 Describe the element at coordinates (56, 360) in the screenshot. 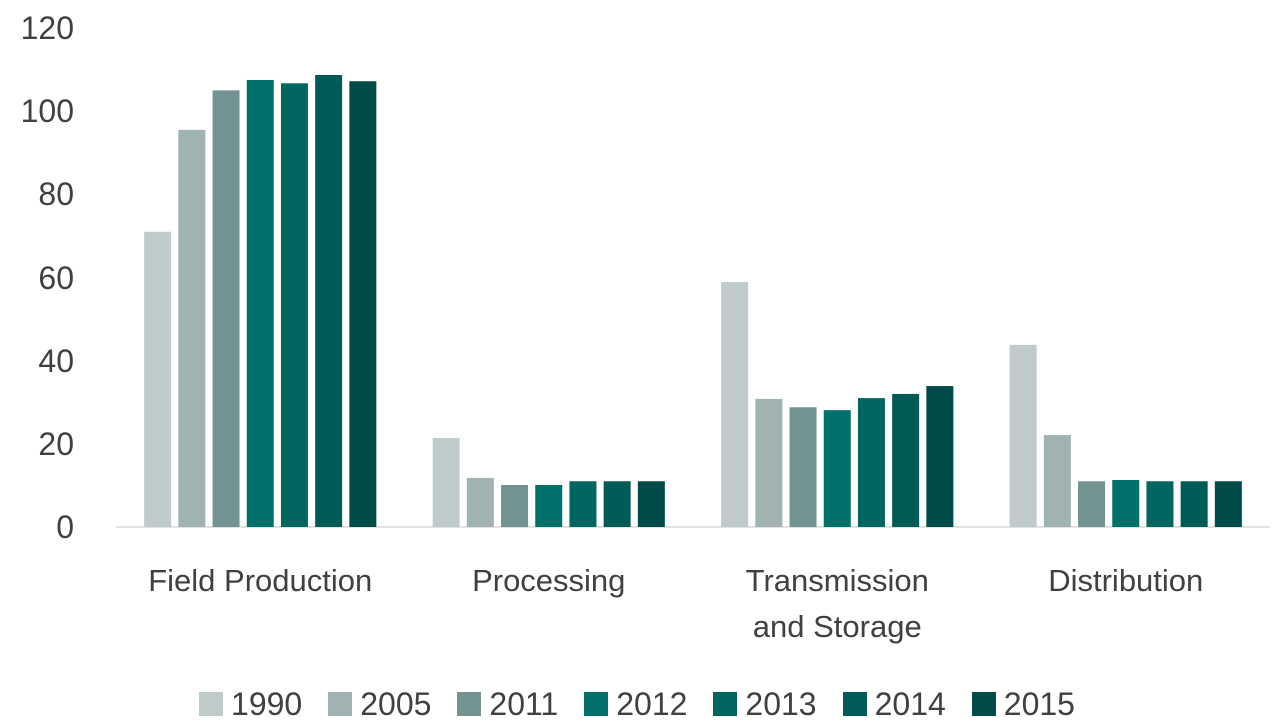

I see `y-tick-label: 40` at that location.